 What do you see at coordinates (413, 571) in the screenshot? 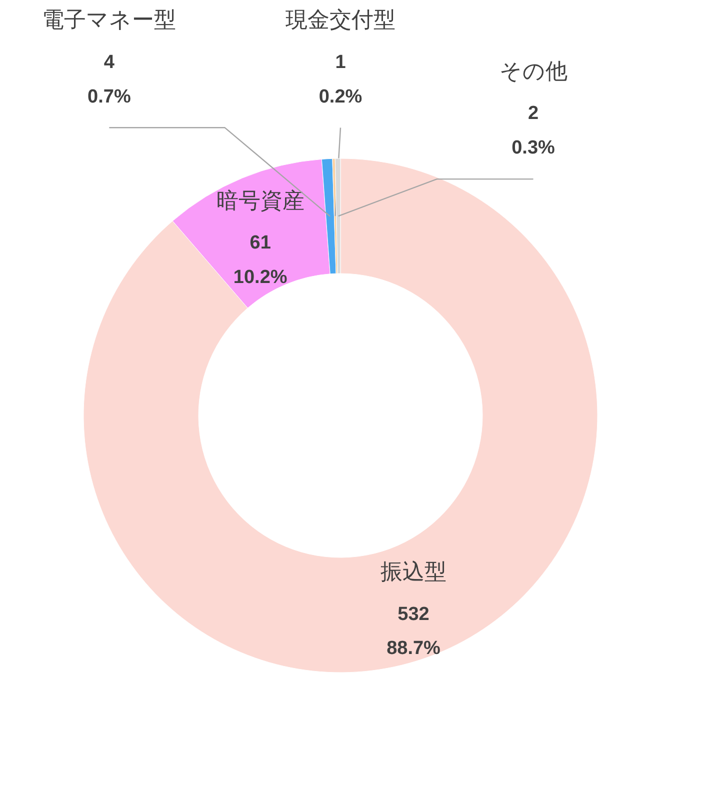
I see `slice-label: 振込型` at bounding box center [413, 571].